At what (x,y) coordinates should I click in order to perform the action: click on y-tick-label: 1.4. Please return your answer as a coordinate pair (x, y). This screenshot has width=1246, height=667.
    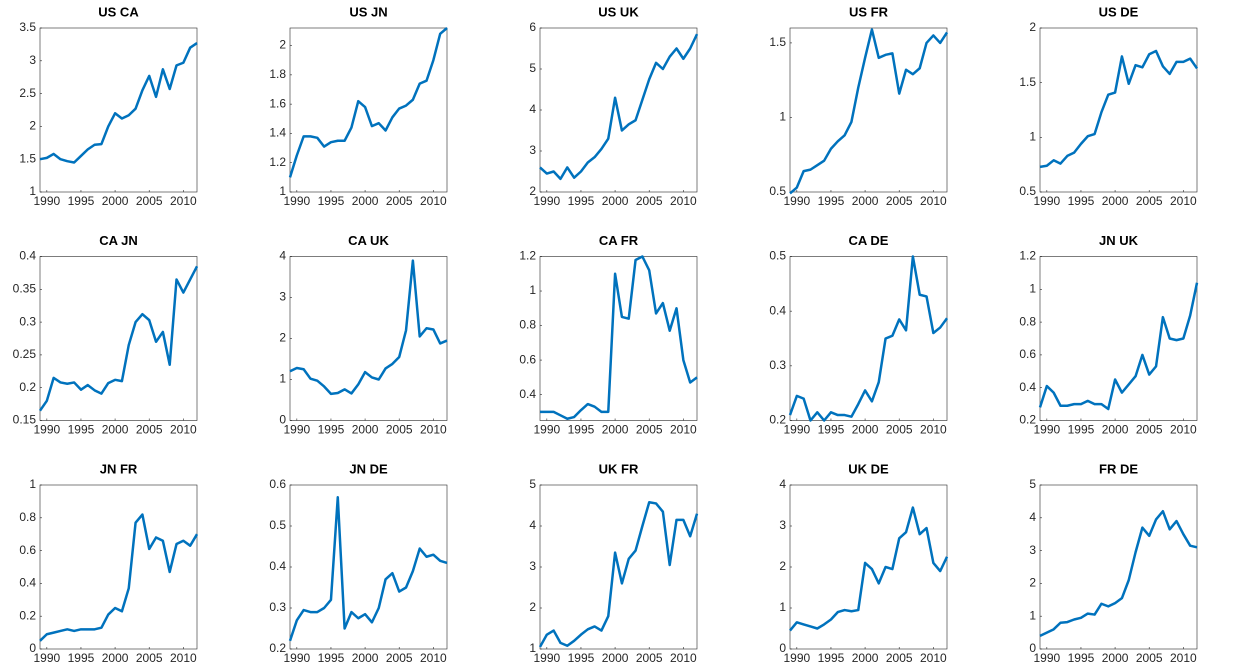
    Looking at the image, I should click on (277, 133).